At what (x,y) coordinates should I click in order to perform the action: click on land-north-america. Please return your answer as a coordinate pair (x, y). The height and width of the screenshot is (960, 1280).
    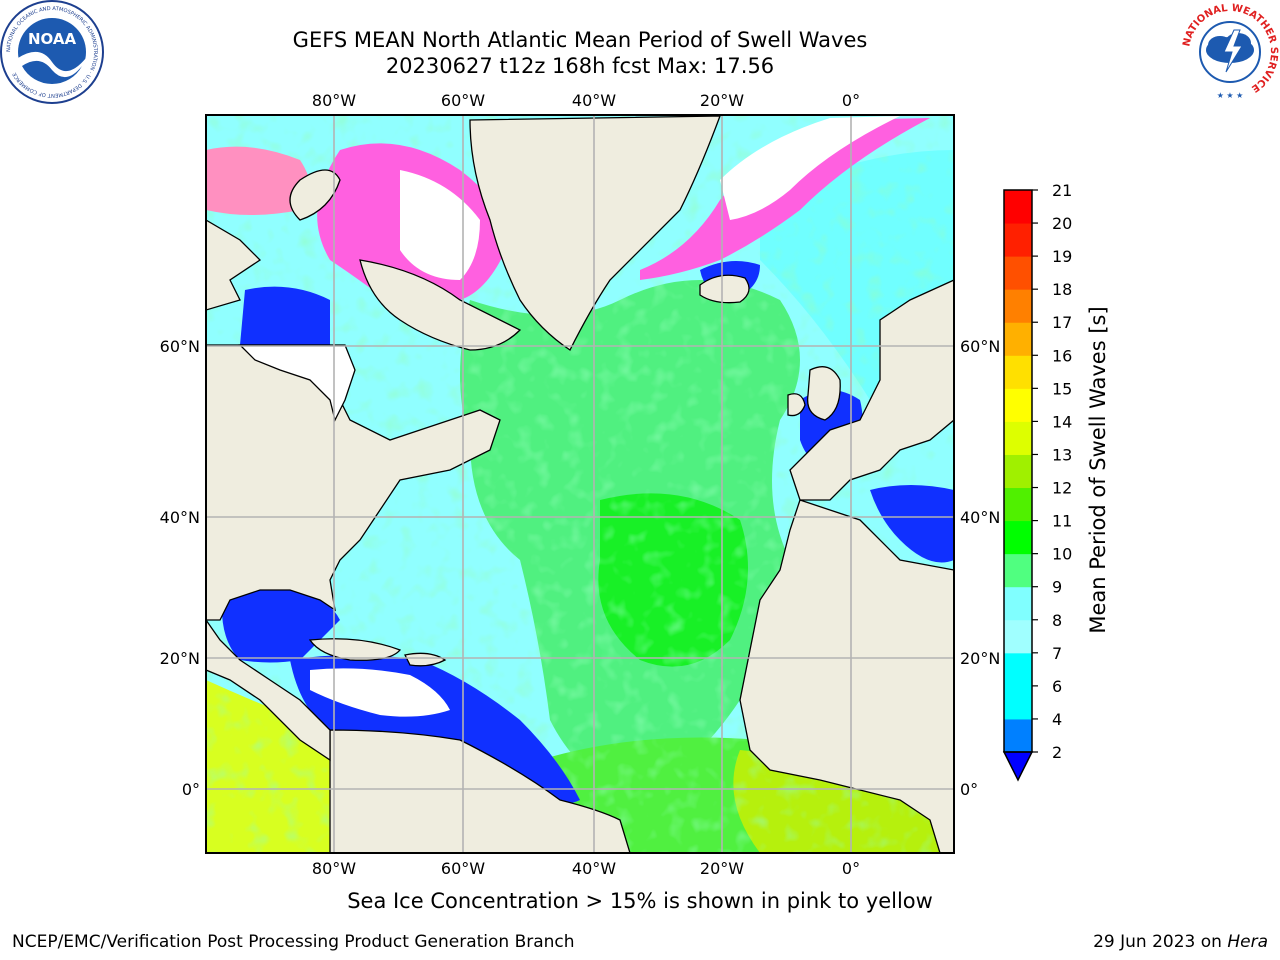
    Looking at the image, I should click on (353, 482).